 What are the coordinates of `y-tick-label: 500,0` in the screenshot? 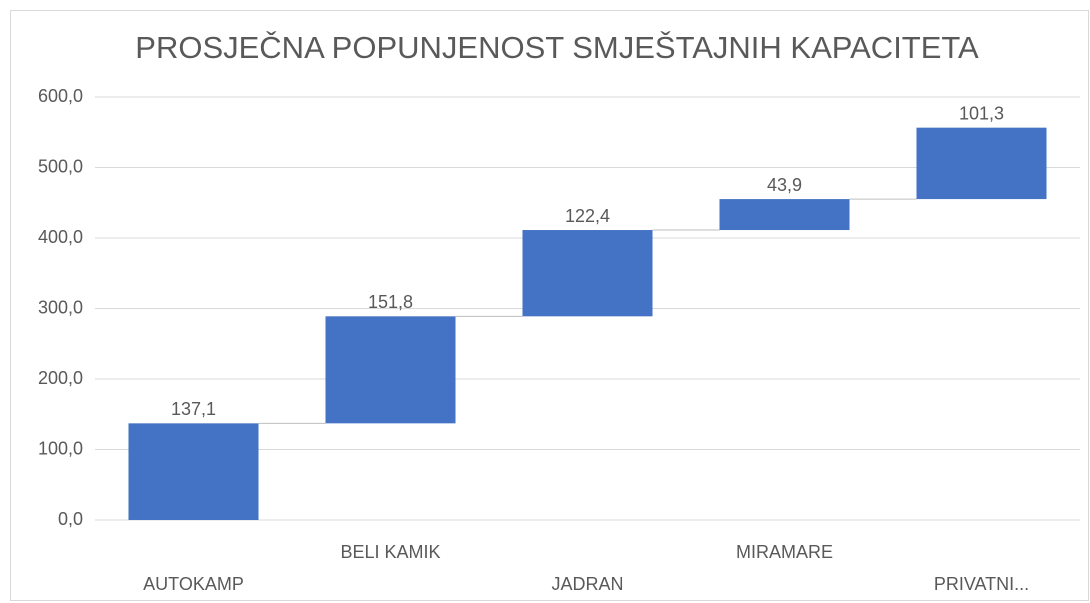 It's located at (60, 166).